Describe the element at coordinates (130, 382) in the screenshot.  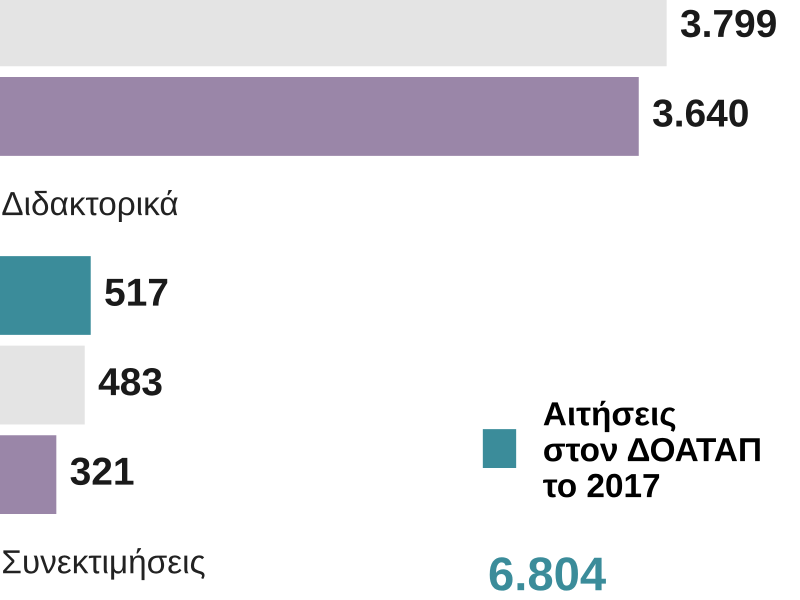
I see `data-label: 483` at that location.